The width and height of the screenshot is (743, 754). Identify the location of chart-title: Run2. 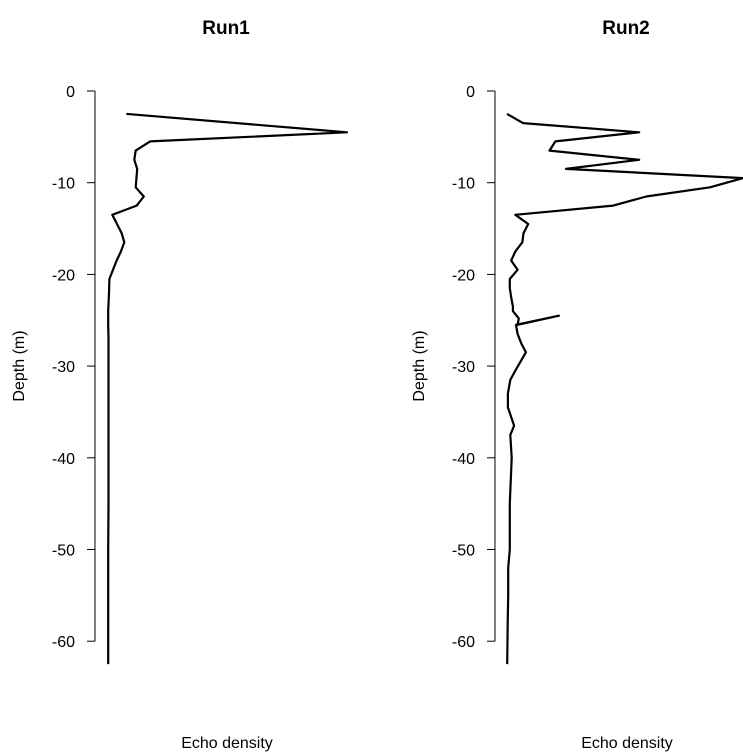
(626, 28).